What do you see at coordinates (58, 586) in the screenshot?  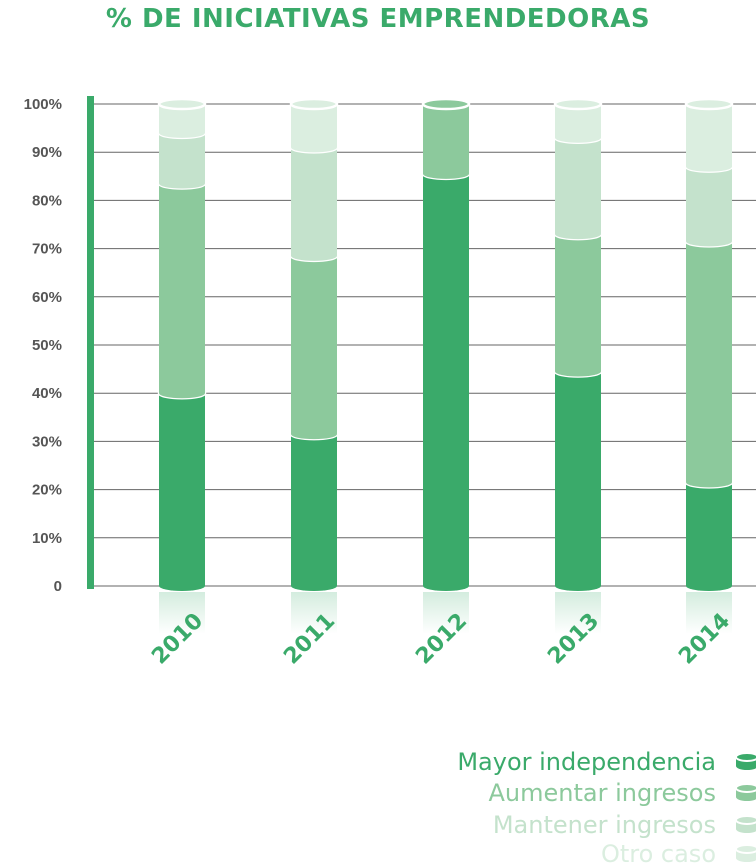 I see `y-tick-label: 0` at bounding box center [58, 586].